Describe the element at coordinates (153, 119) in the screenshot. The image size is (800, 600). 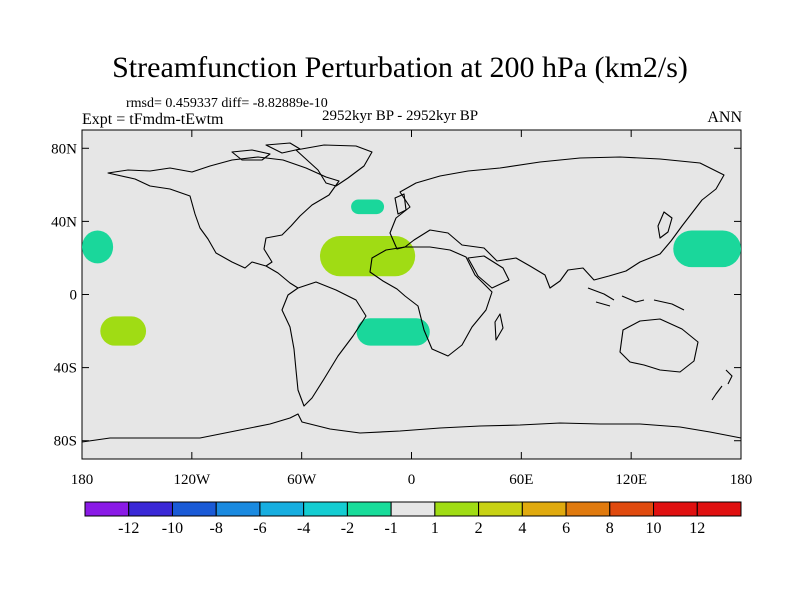
I see `experiment-label: Expt = tFmdm-tEwtm` at that location.